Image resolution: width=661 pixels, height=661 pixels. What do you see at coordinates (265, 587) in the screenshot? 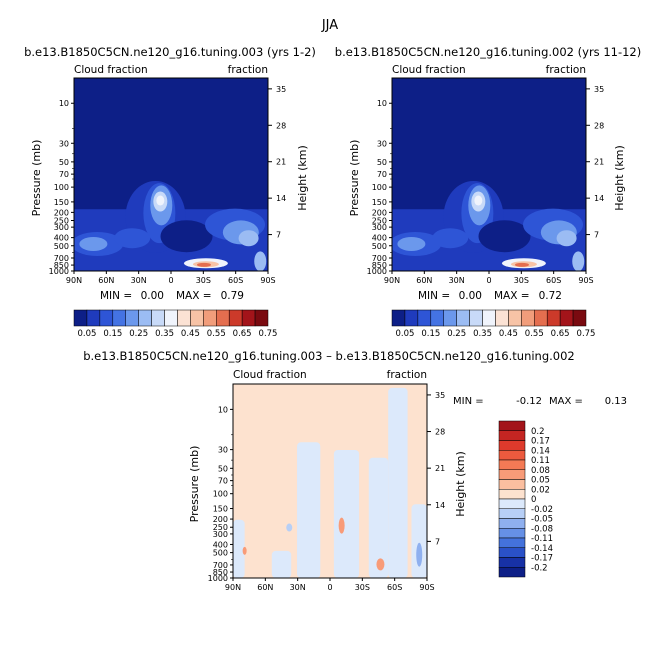
I see `x-tick-label: 60N` at bounding box center [265, 587].